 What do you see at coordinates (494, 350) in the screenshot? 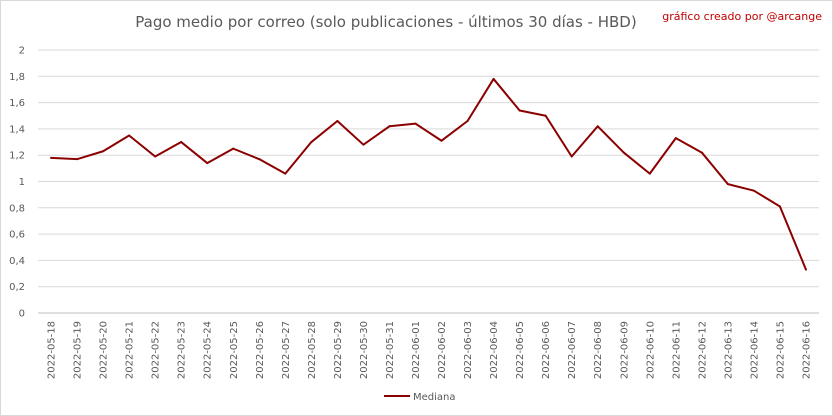
I see `x-tick-label: 2022-06-04` at bounding box center [494, 350].